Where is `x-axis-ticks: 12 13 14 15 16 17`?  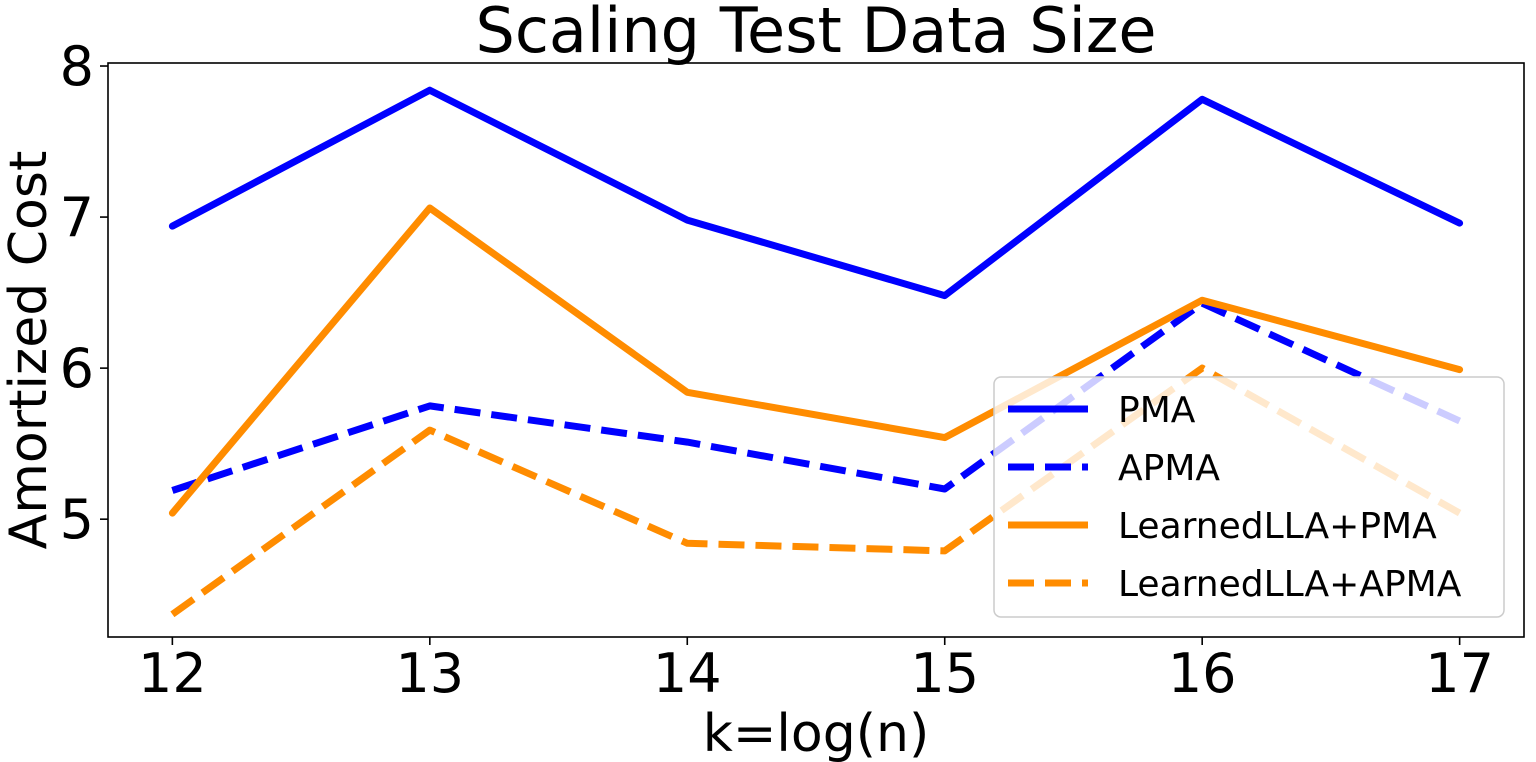
x-axis-ticks: 12 13 14 15 16 17 is located at coordinates (816, 671).